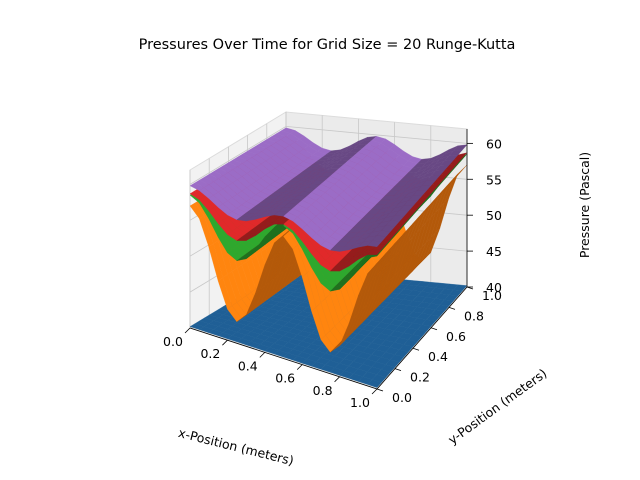 This screenshot has height=480, width=640. What do you see at coordinates (584, 205) in the screenshot?
I see `z-axis-label: Pressure (Pascal)` at bounding box center [584, 205].